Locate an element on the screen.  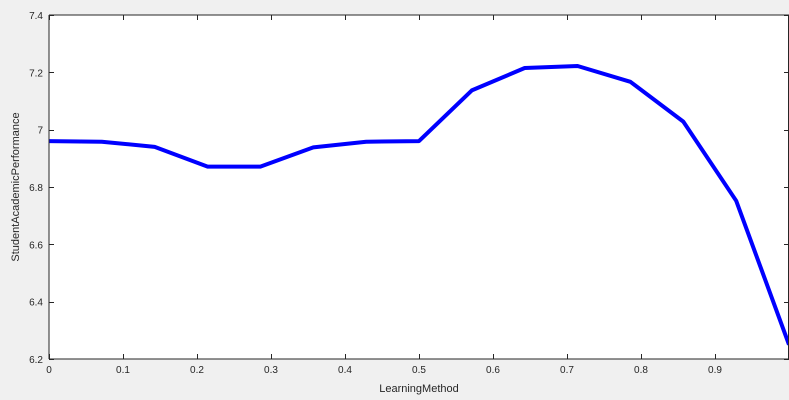
y-tick-label: 6.8 is located at coordinates (36, 188).